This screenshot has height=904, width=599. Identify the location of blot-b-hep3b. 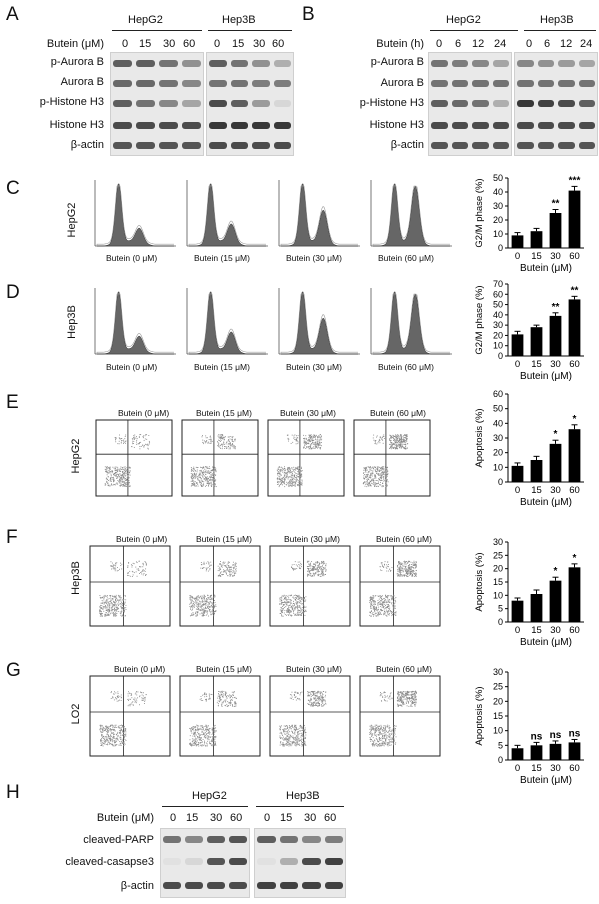
(556, 104).